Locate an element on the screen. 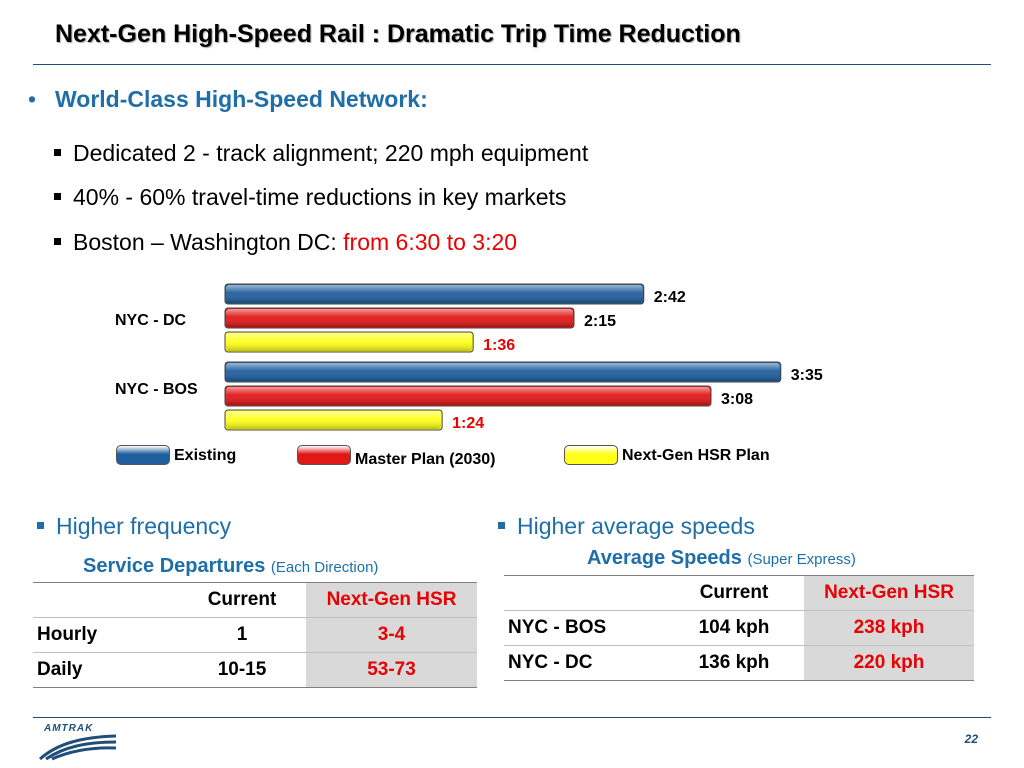 The width and height of the screenshot is (1024, 768). bar-value-label: 1:24 is located at coordinates (468, 423).